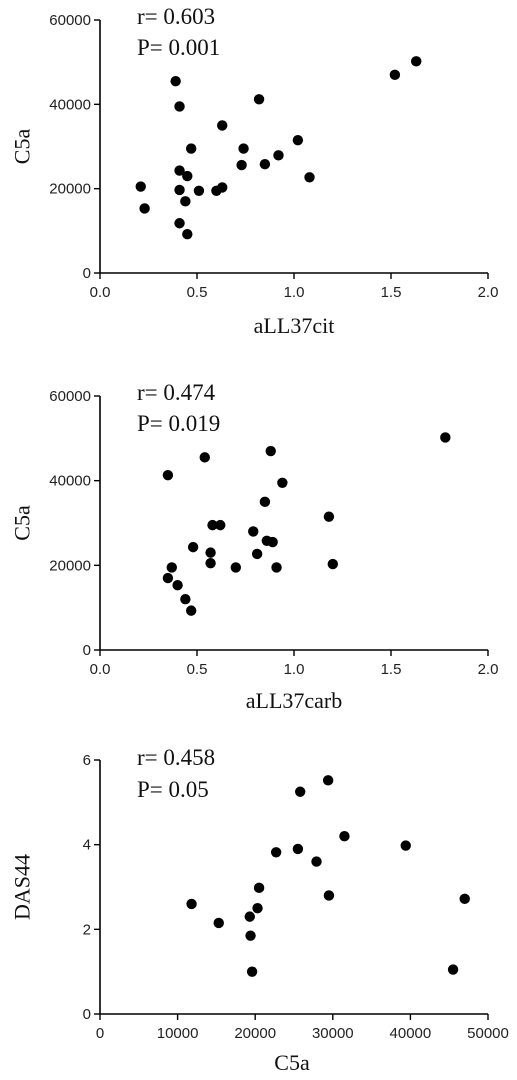 The width and height of the screenshot is (517, 1080). I want to click on x-tick-label: 0, so click(100, 1033).